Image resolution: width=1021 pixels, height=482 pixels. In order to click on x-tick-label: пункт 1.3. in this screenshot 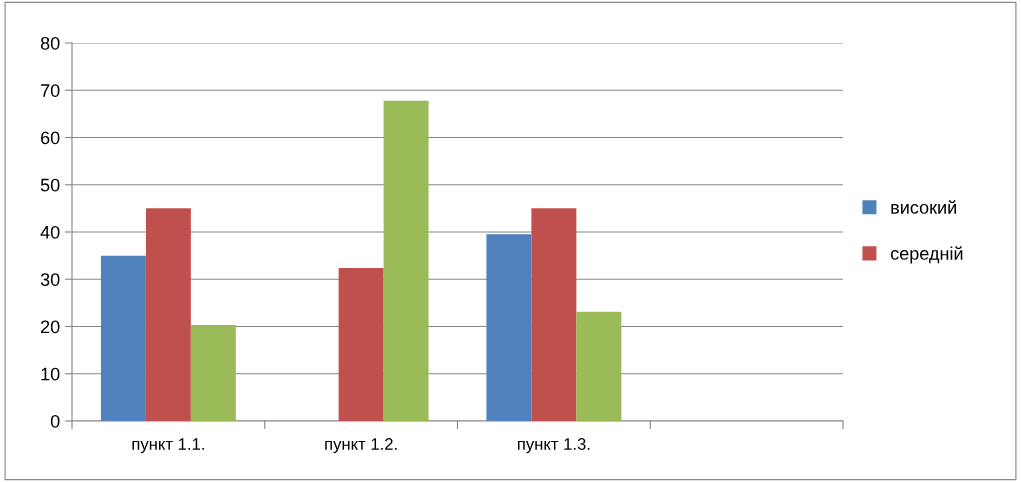, I will do `click(553, 446)`.